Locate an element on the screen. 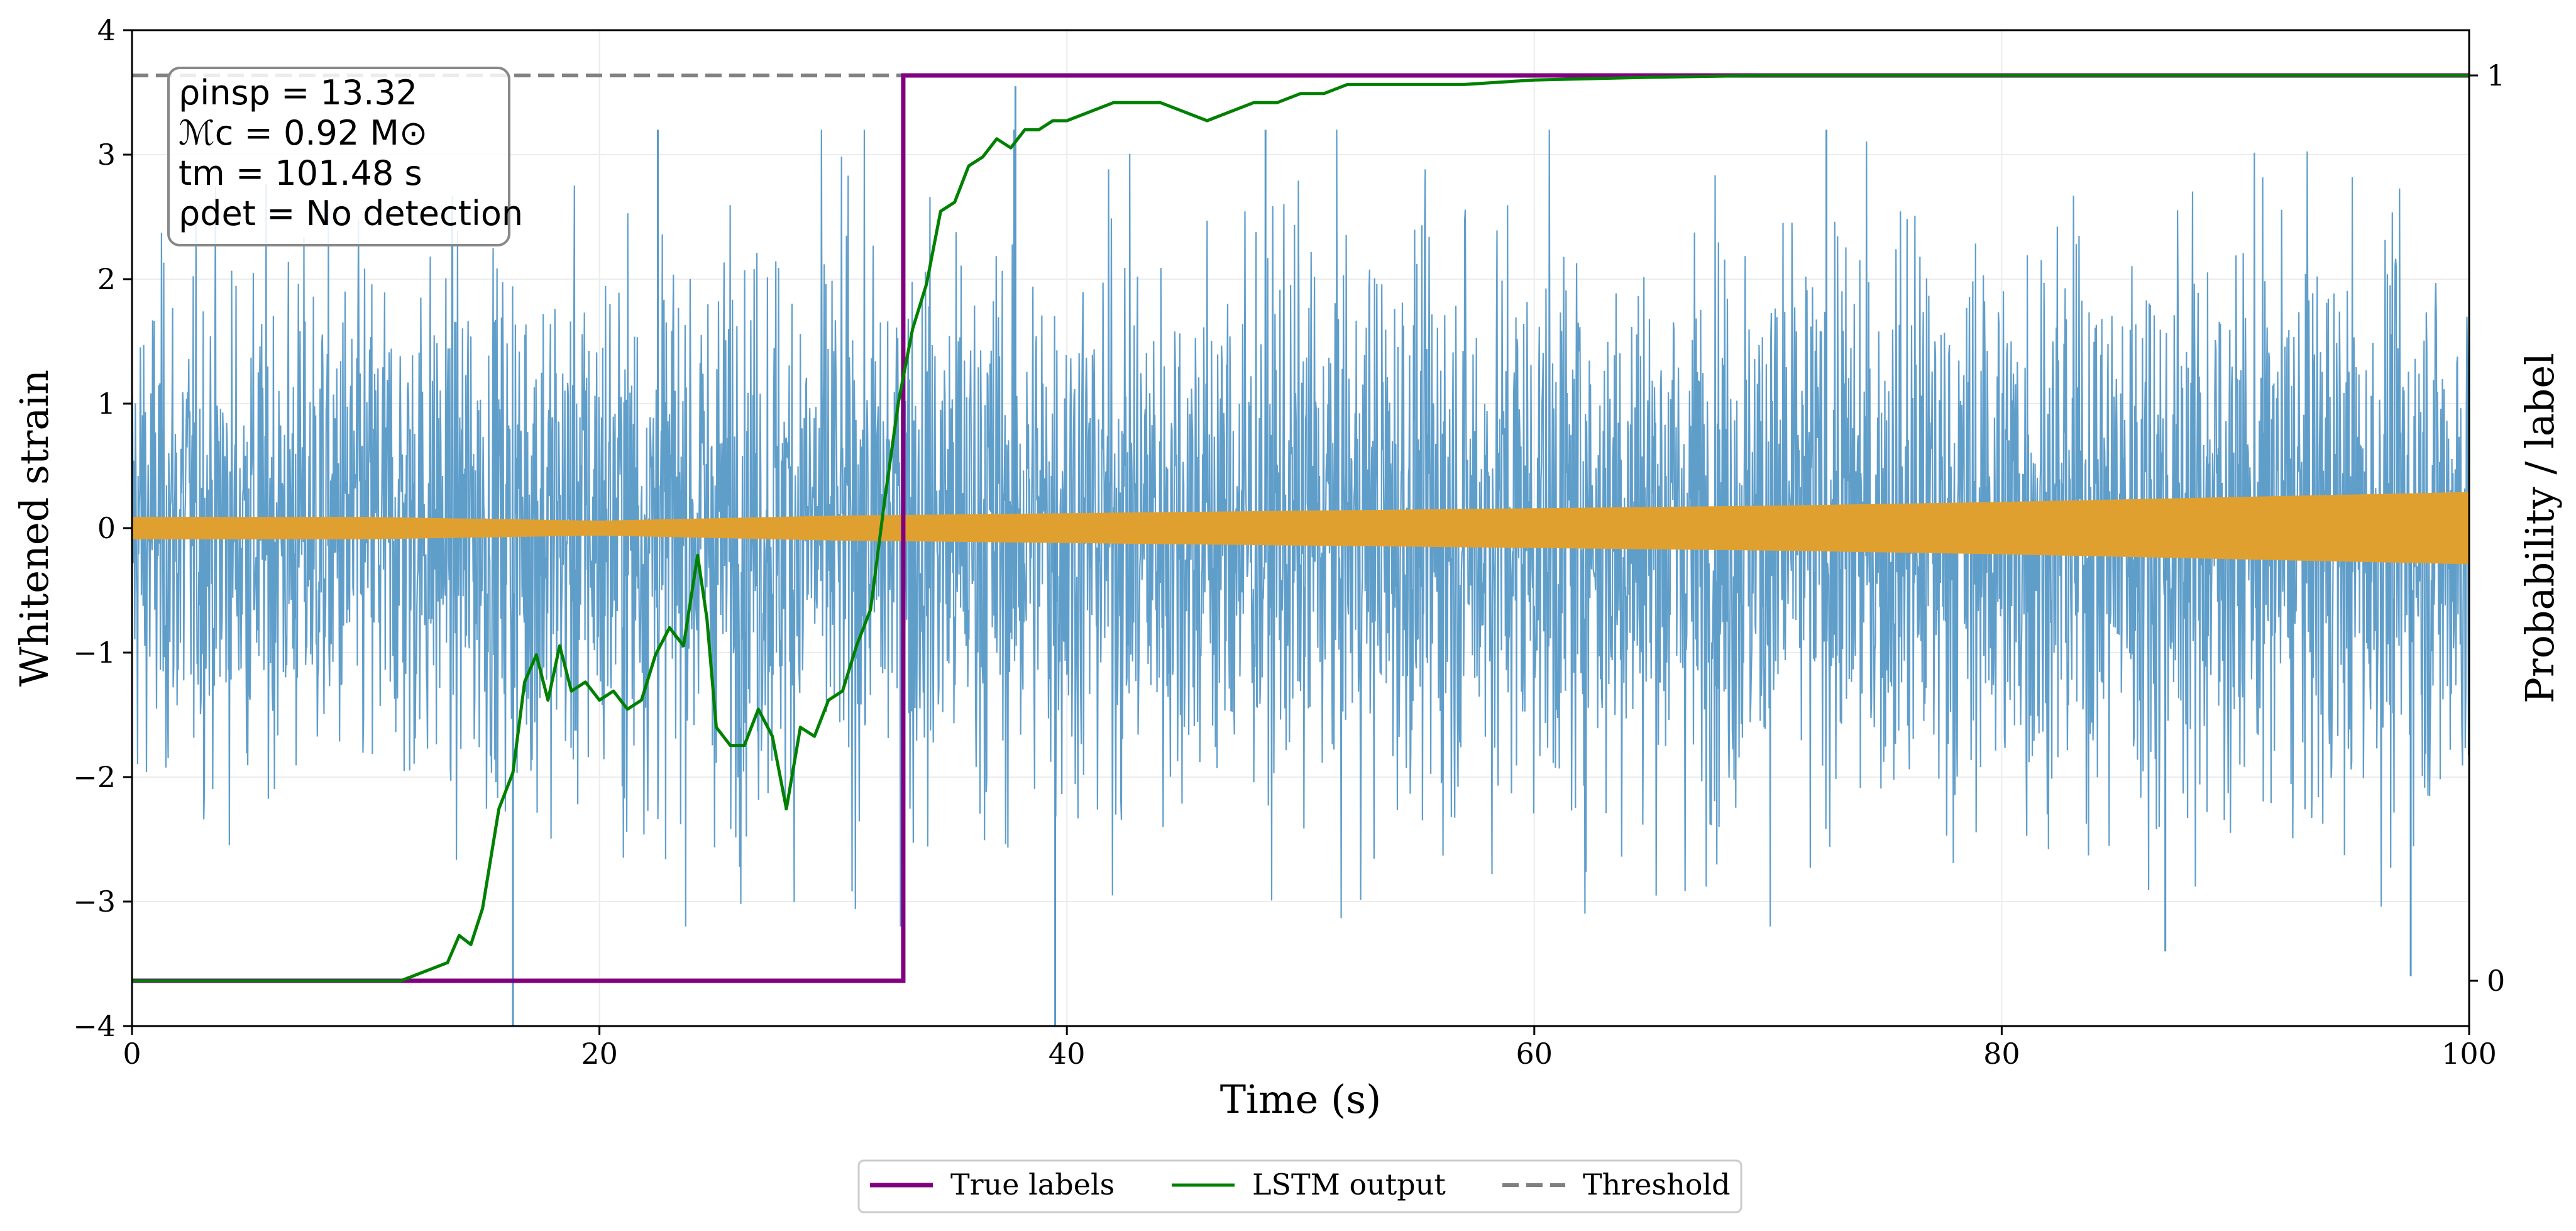 The image size is (2576, 1231). annotation-rho-det: ρdet = No detection is located at coordinates (351, 214).